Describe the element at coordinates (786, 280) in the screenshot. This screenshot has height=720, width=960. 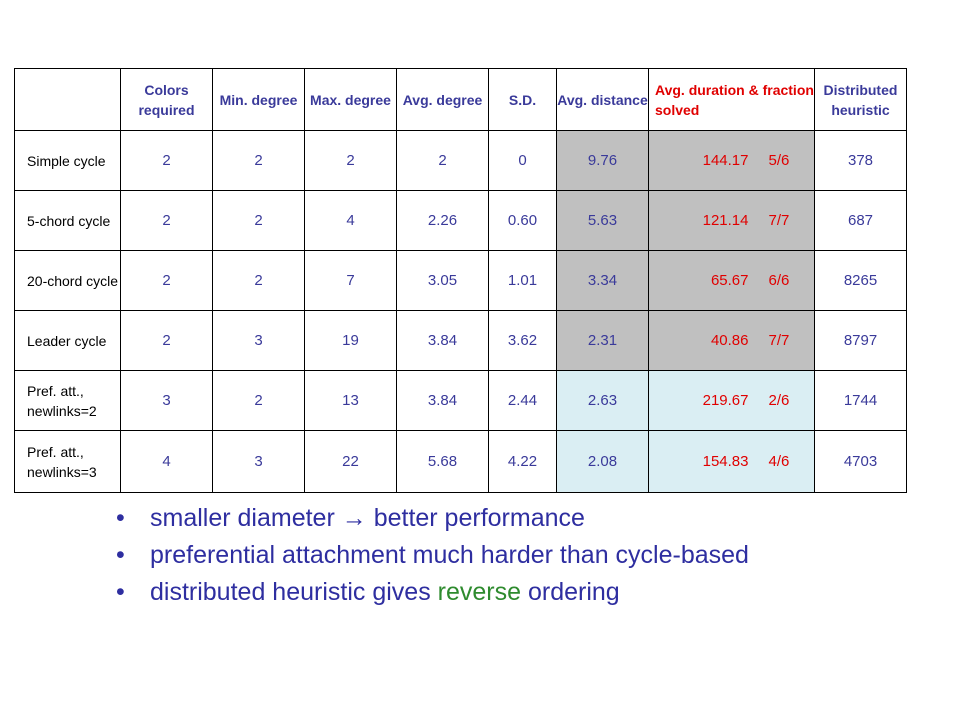
I see `cell-fraction: 6/6` at that location.